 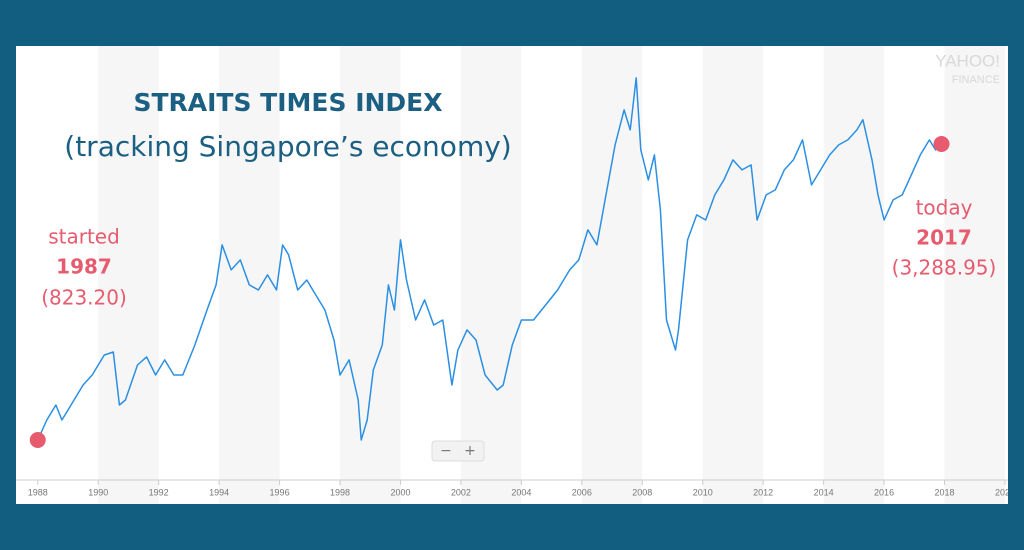 I want to click on x-tick-label: 2012, so click(x=763, y=492).